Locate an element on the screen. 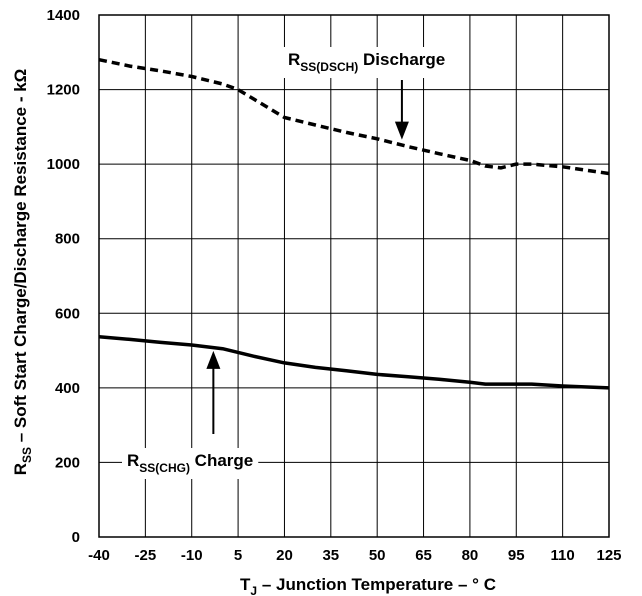  y-tick-label: 1000 is located at coordinates (63, 164).